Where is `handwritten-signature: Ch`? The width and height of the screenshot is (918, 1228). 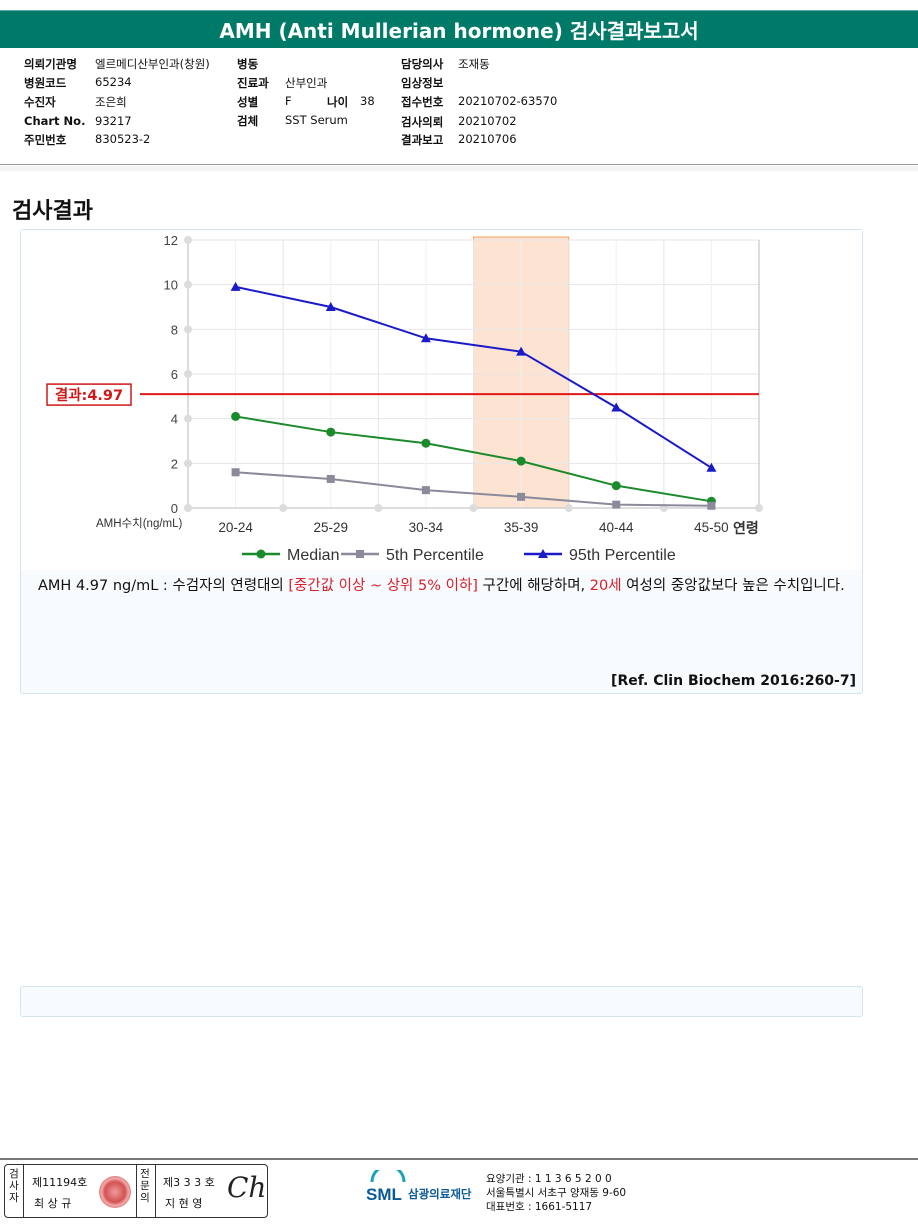 handwritten-signature: Ch is located at coordinates (247, 1187).